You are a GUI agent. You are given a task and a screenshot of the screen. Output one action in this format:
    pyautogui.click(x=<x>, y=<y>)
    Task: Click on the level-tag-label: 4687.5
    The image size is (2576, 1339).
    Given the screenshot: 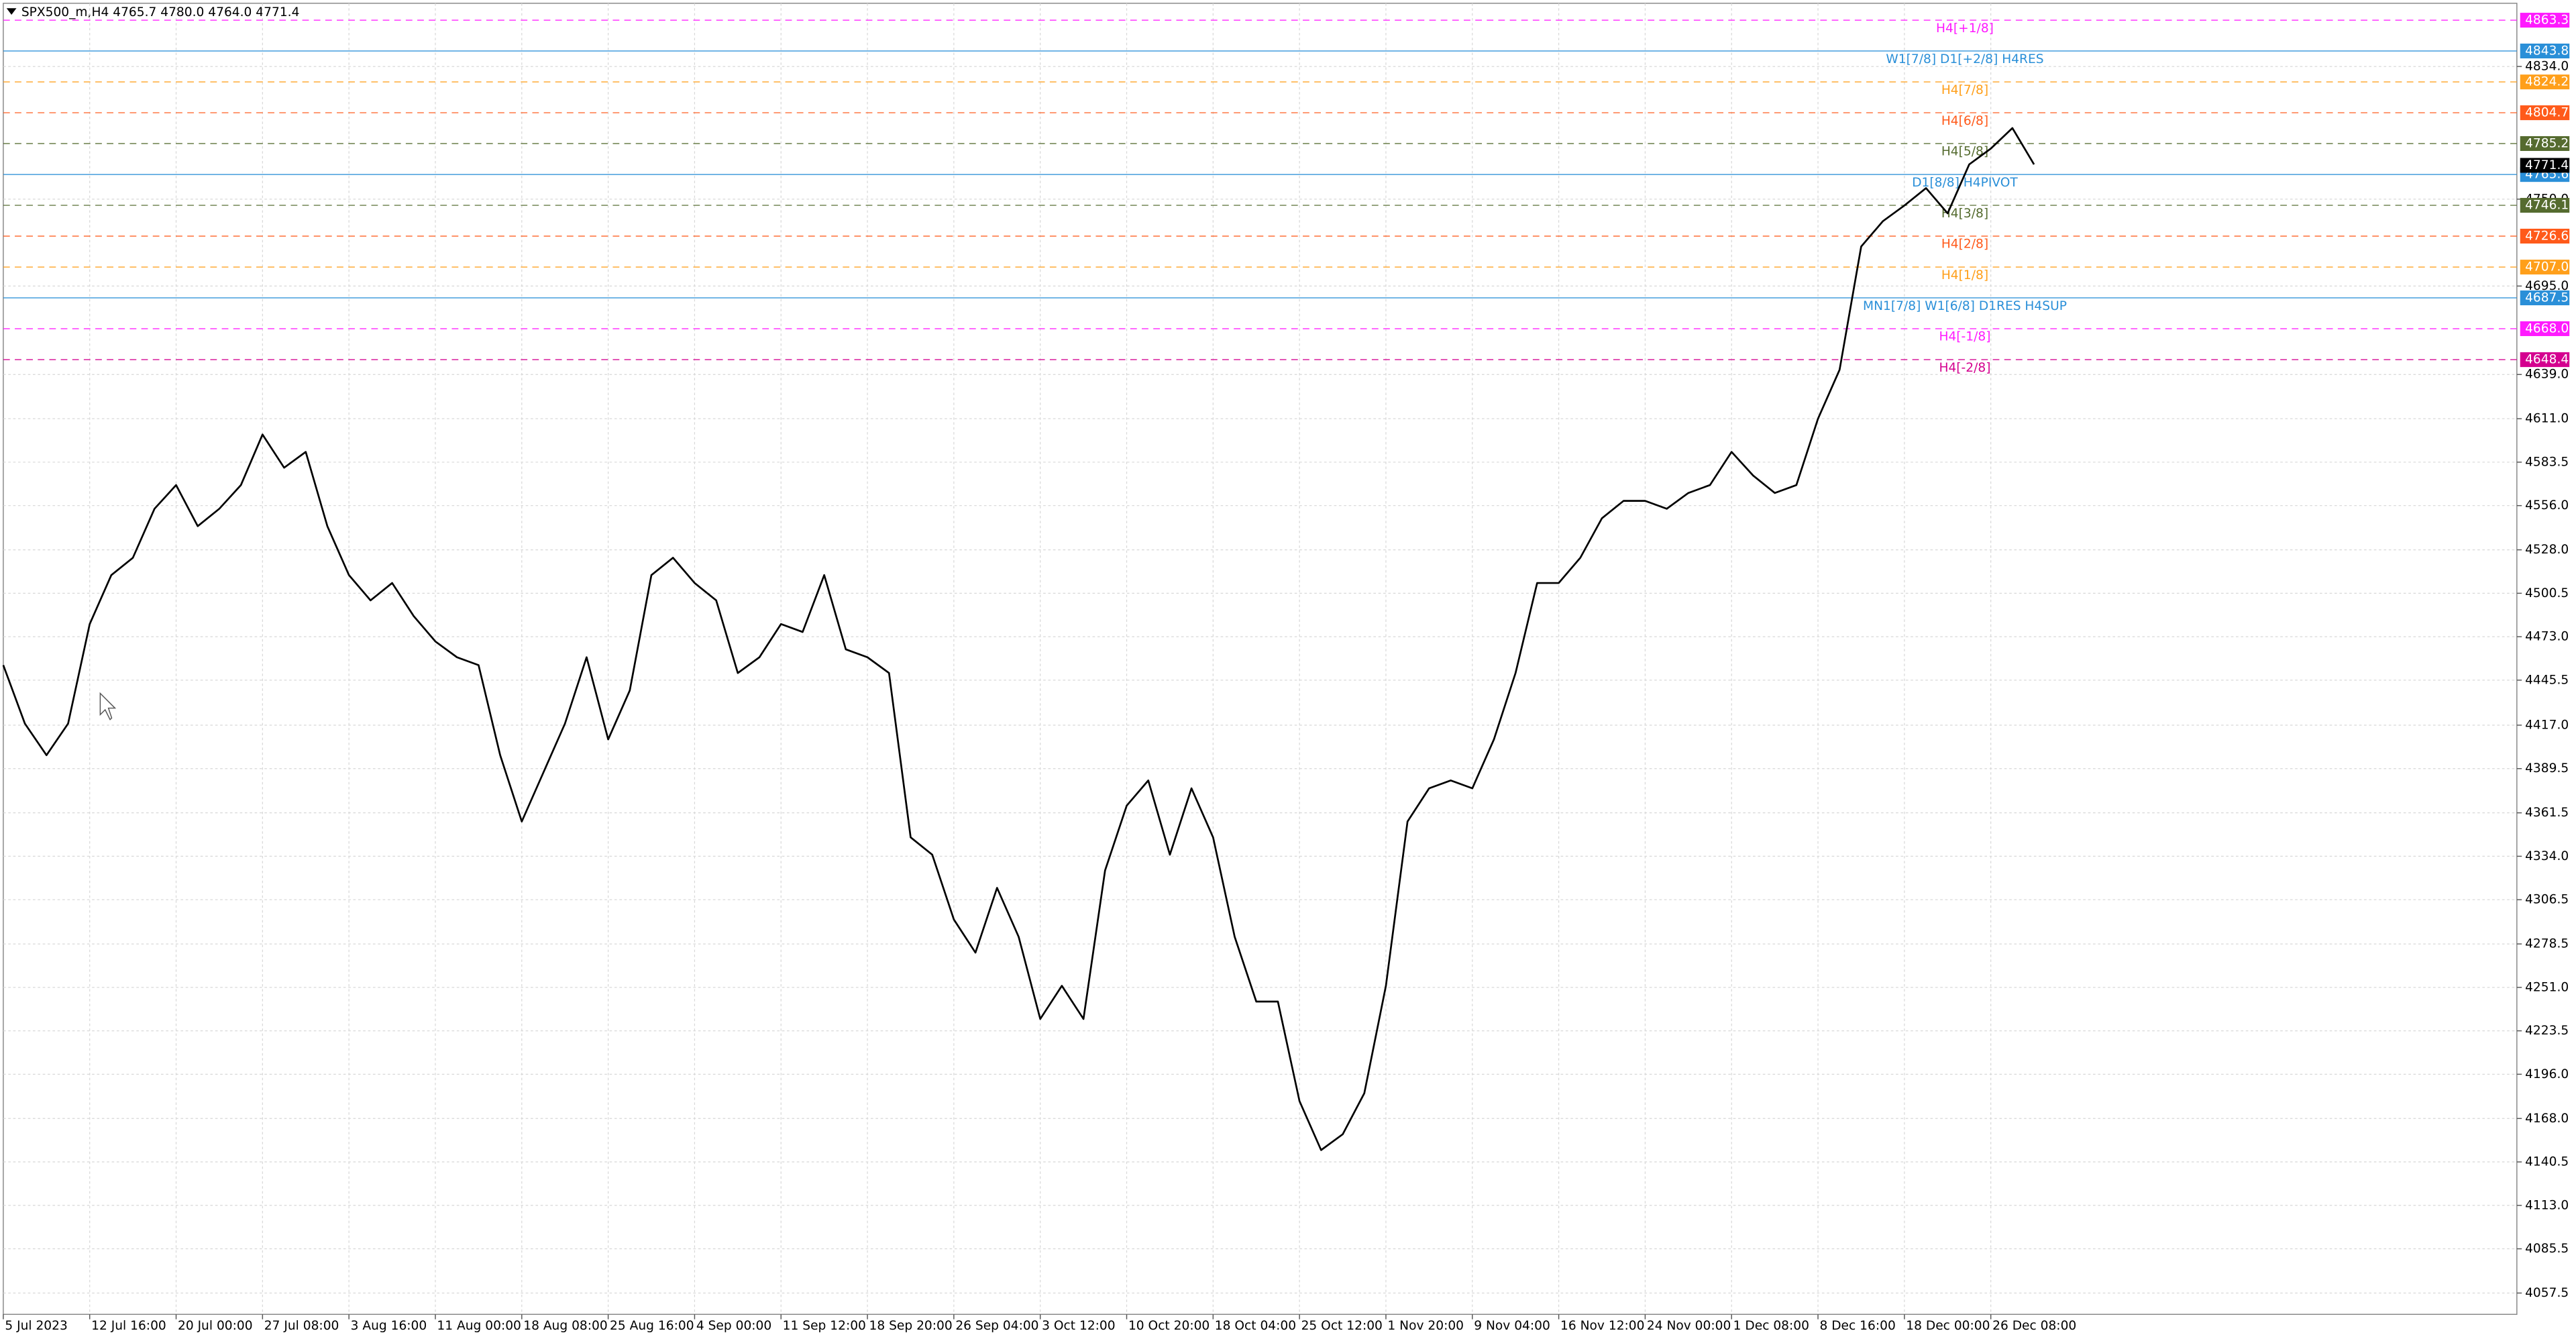 What is the action you would take?
    pyautogui.click(x=2547, y=298)
    